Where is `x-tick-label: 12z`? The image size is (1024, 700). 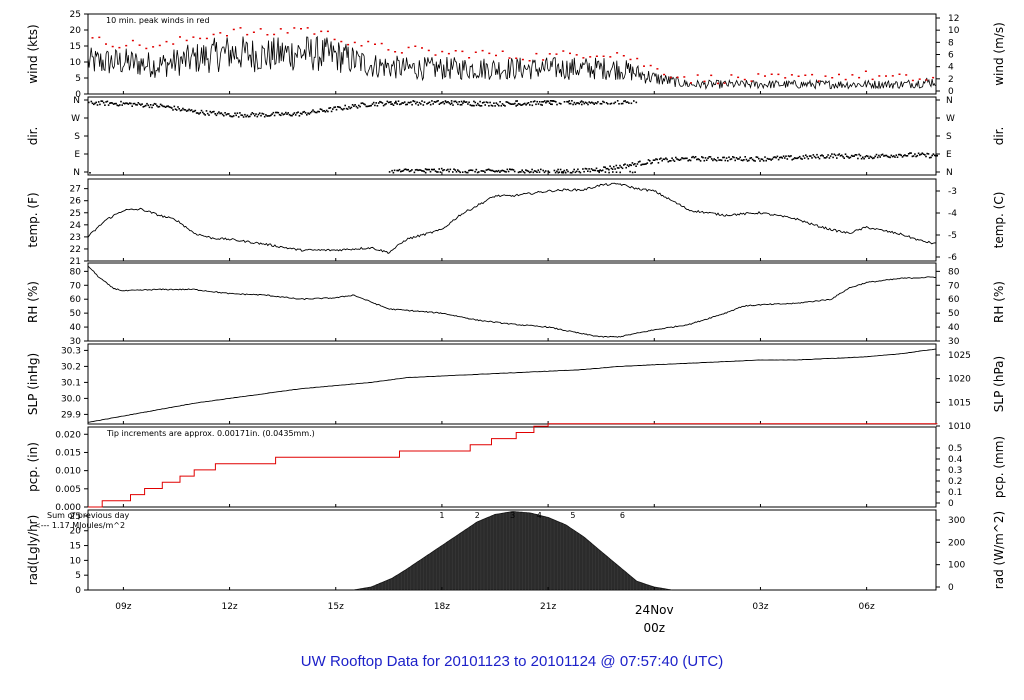
x-tick-label: 12z is located at coordinates (229, 607).